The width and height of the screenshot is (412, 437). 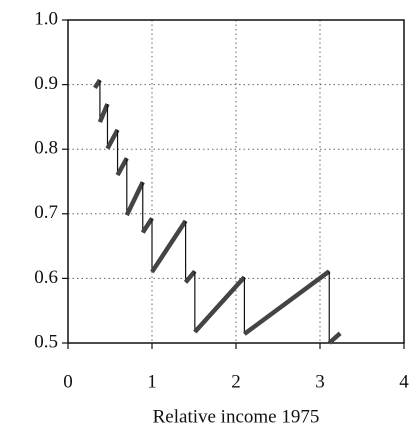 I want to click on y-tick-label: 0.9, so click(x=46, y=83).